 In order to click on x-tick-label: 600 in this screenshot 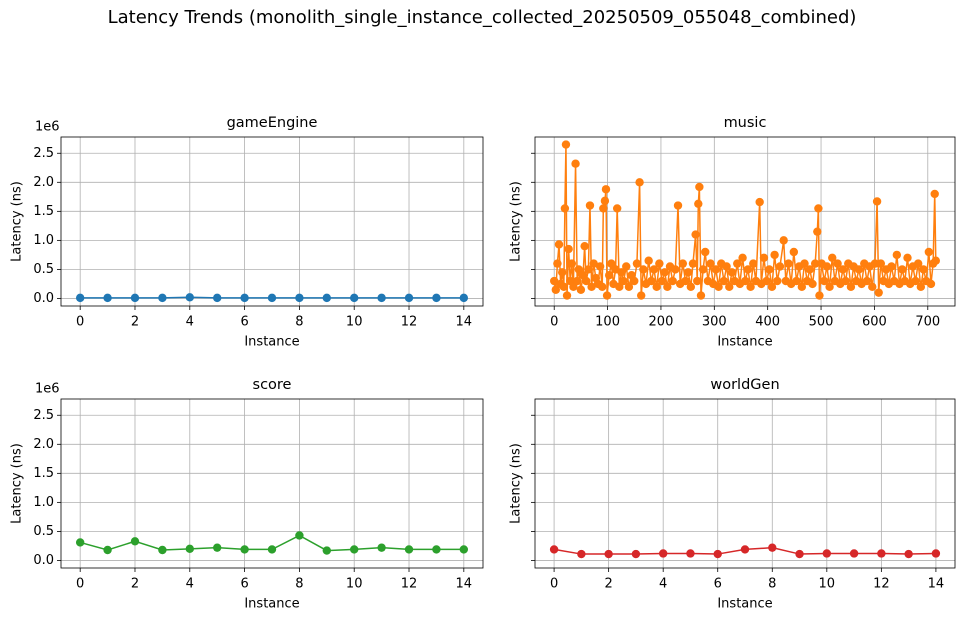, I will do `click(874, 322)`.